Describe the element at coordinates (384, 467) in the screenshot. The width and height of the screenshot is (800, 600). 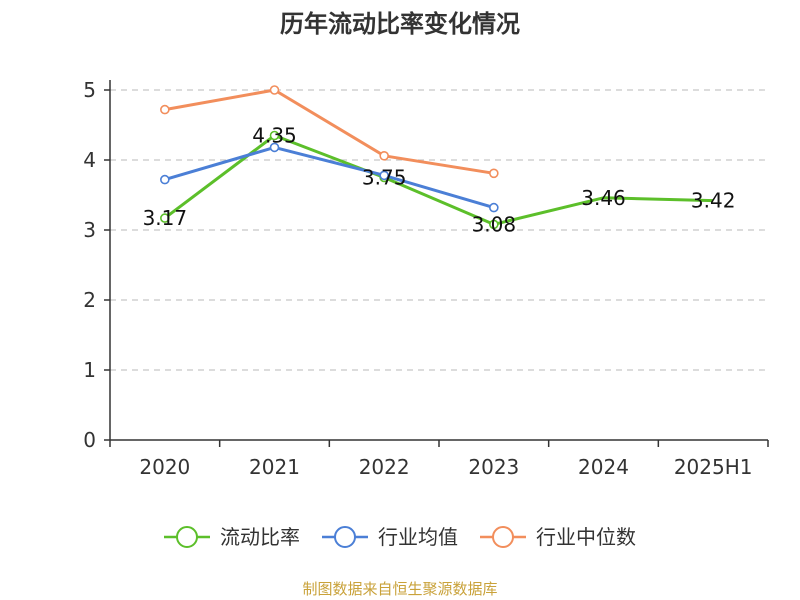
I see `x-tick-label: 2022` at that location.